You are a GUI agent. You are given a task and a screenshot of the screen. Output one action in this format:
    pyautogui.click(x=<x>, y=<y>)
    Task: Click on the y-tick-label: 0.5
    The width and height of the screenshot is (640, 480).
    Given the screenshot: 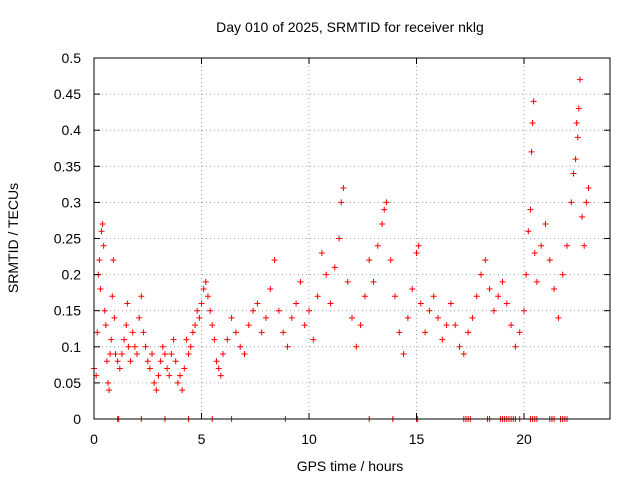 What is the action you would take?
    pyautogui.click(x=72, y=58)
    